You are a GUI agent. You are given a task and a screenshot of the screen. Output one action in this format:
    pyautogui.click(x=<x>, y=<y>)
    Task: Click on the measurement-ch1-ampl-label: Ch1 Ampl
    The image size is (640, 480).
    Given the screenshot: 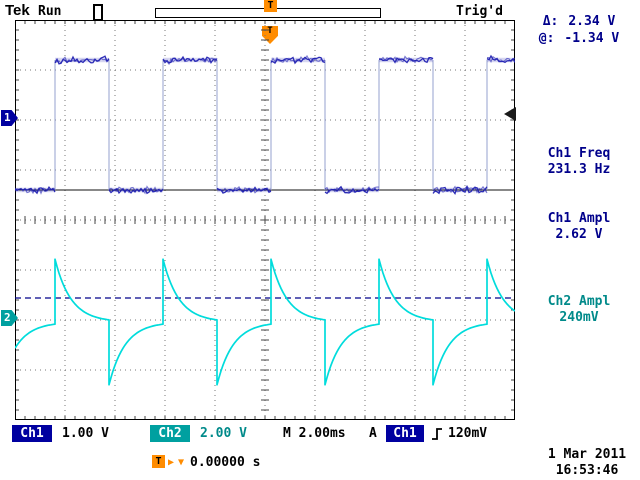 What is the action you would take?
    pyautogui.click(x=579, y=218)
    